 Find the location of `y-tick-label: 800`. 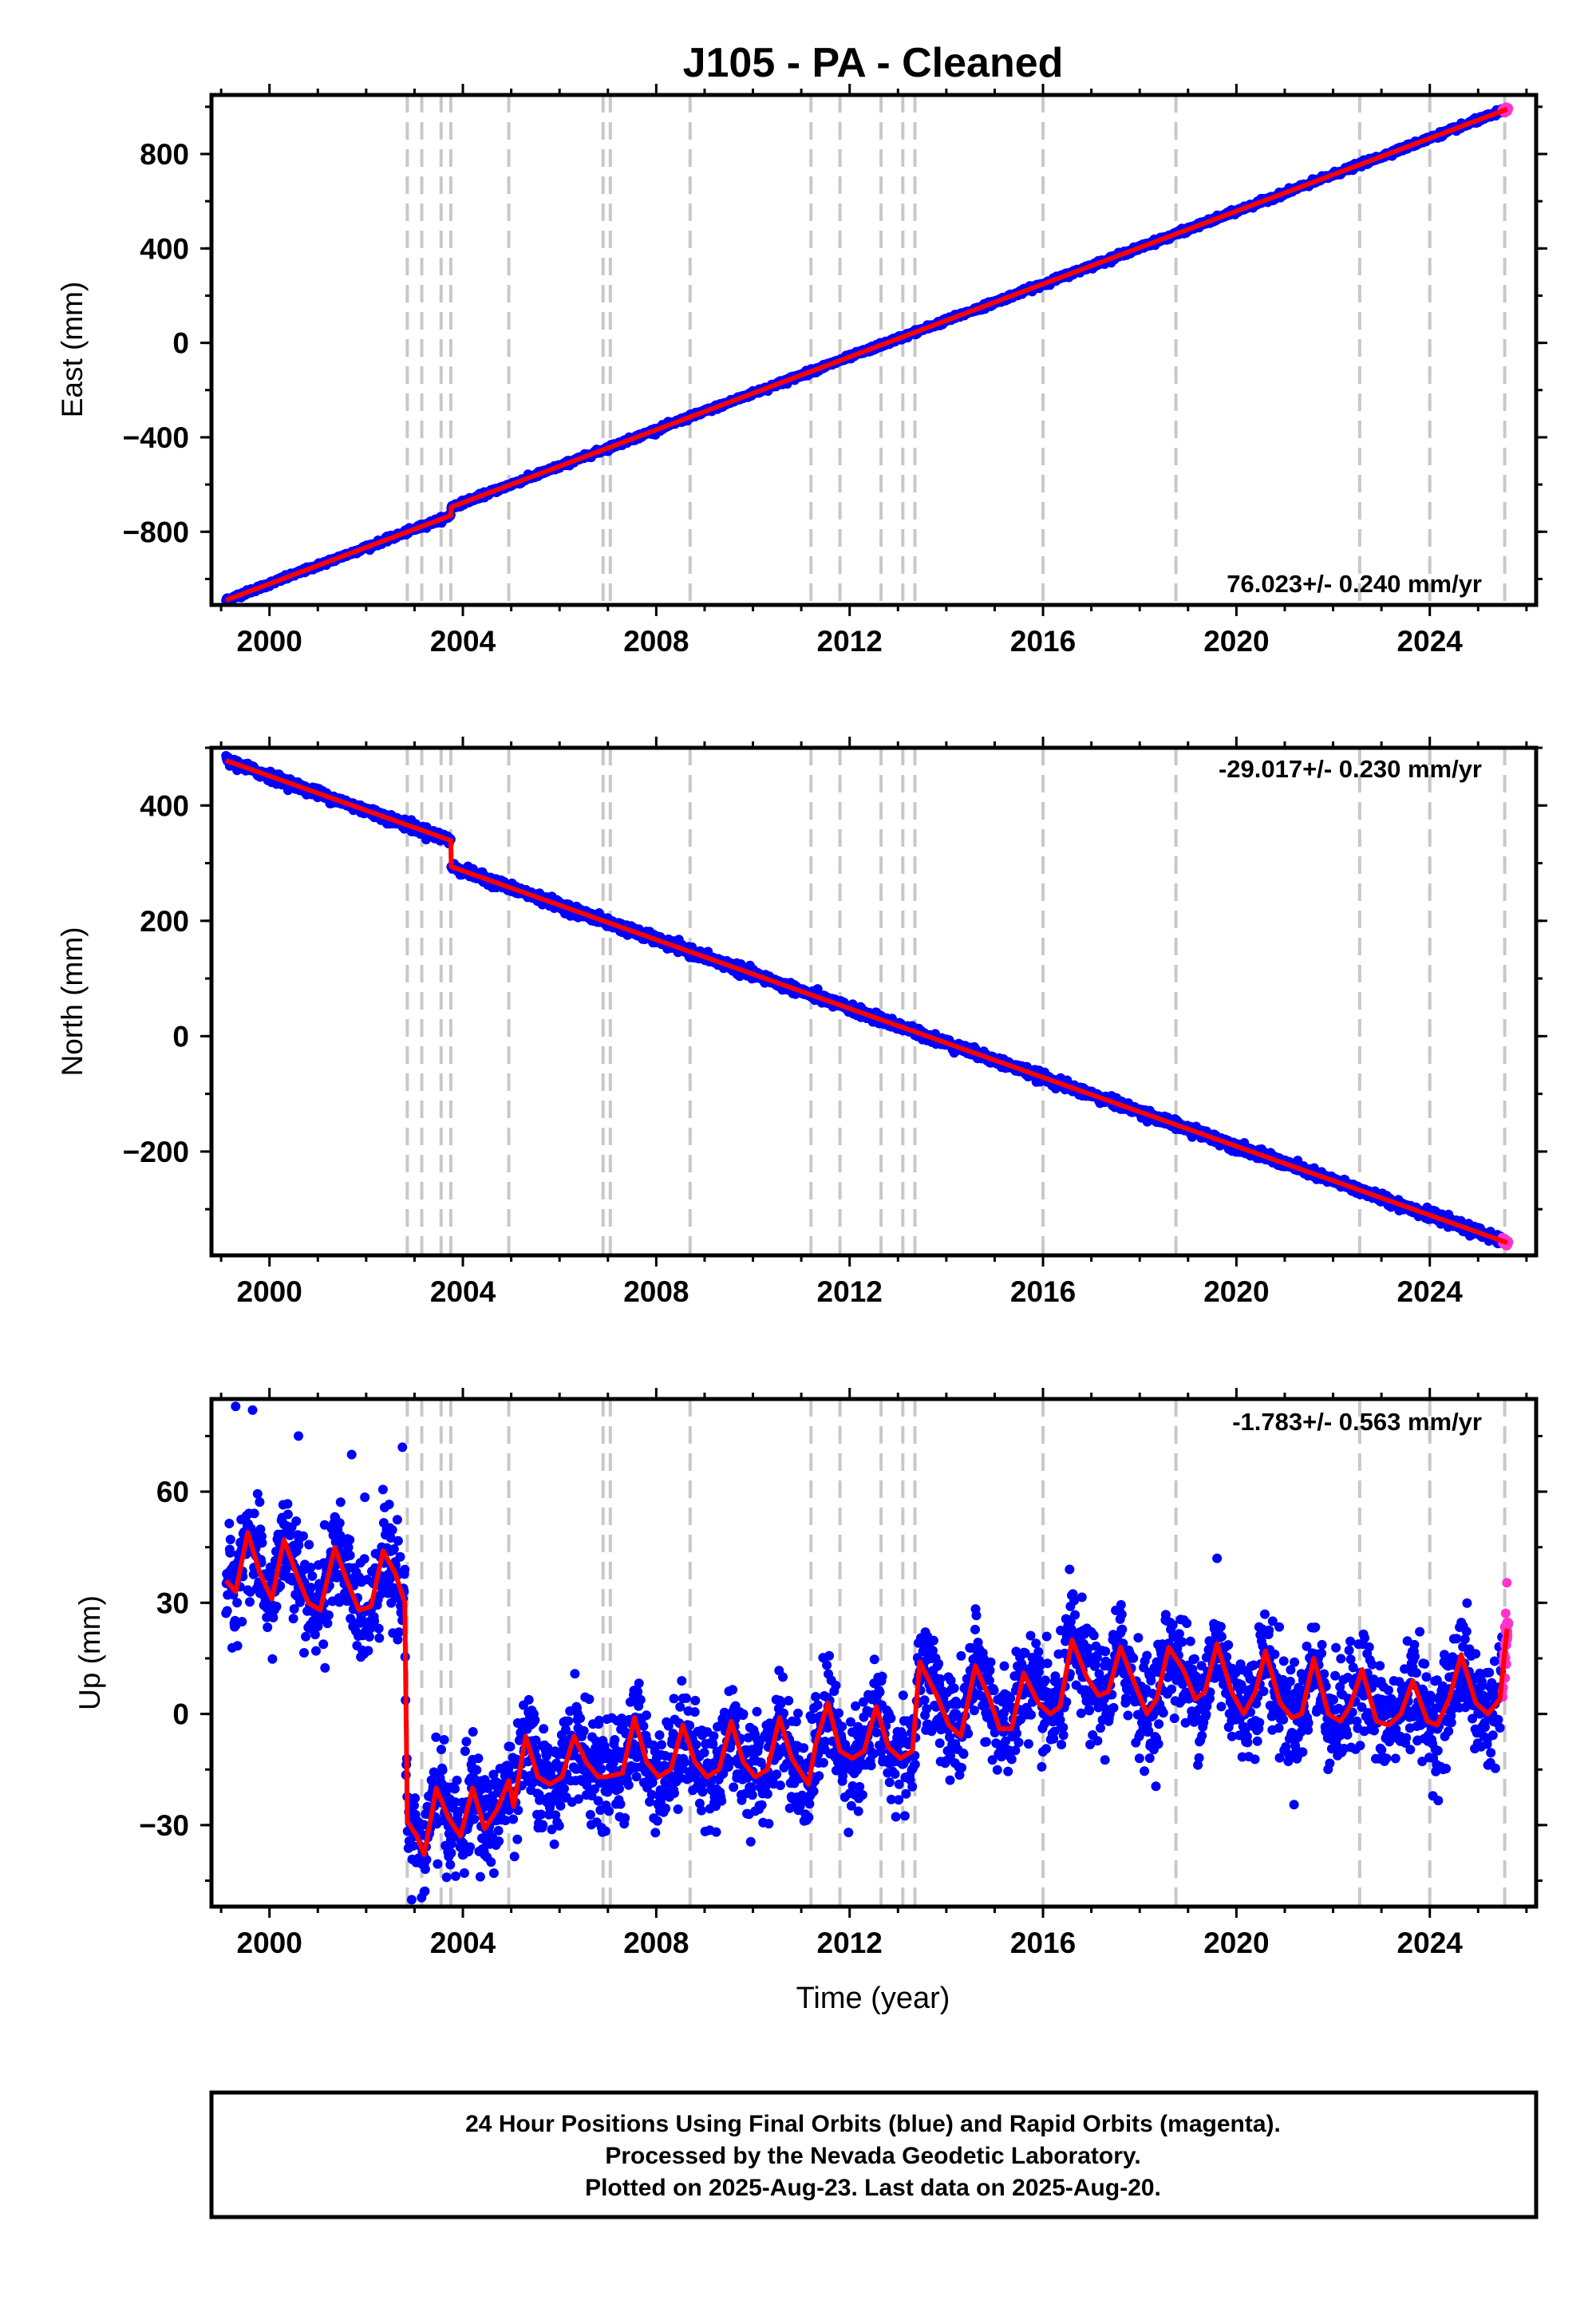

y-tick-label: 800 is located at coordinates (164, 154).